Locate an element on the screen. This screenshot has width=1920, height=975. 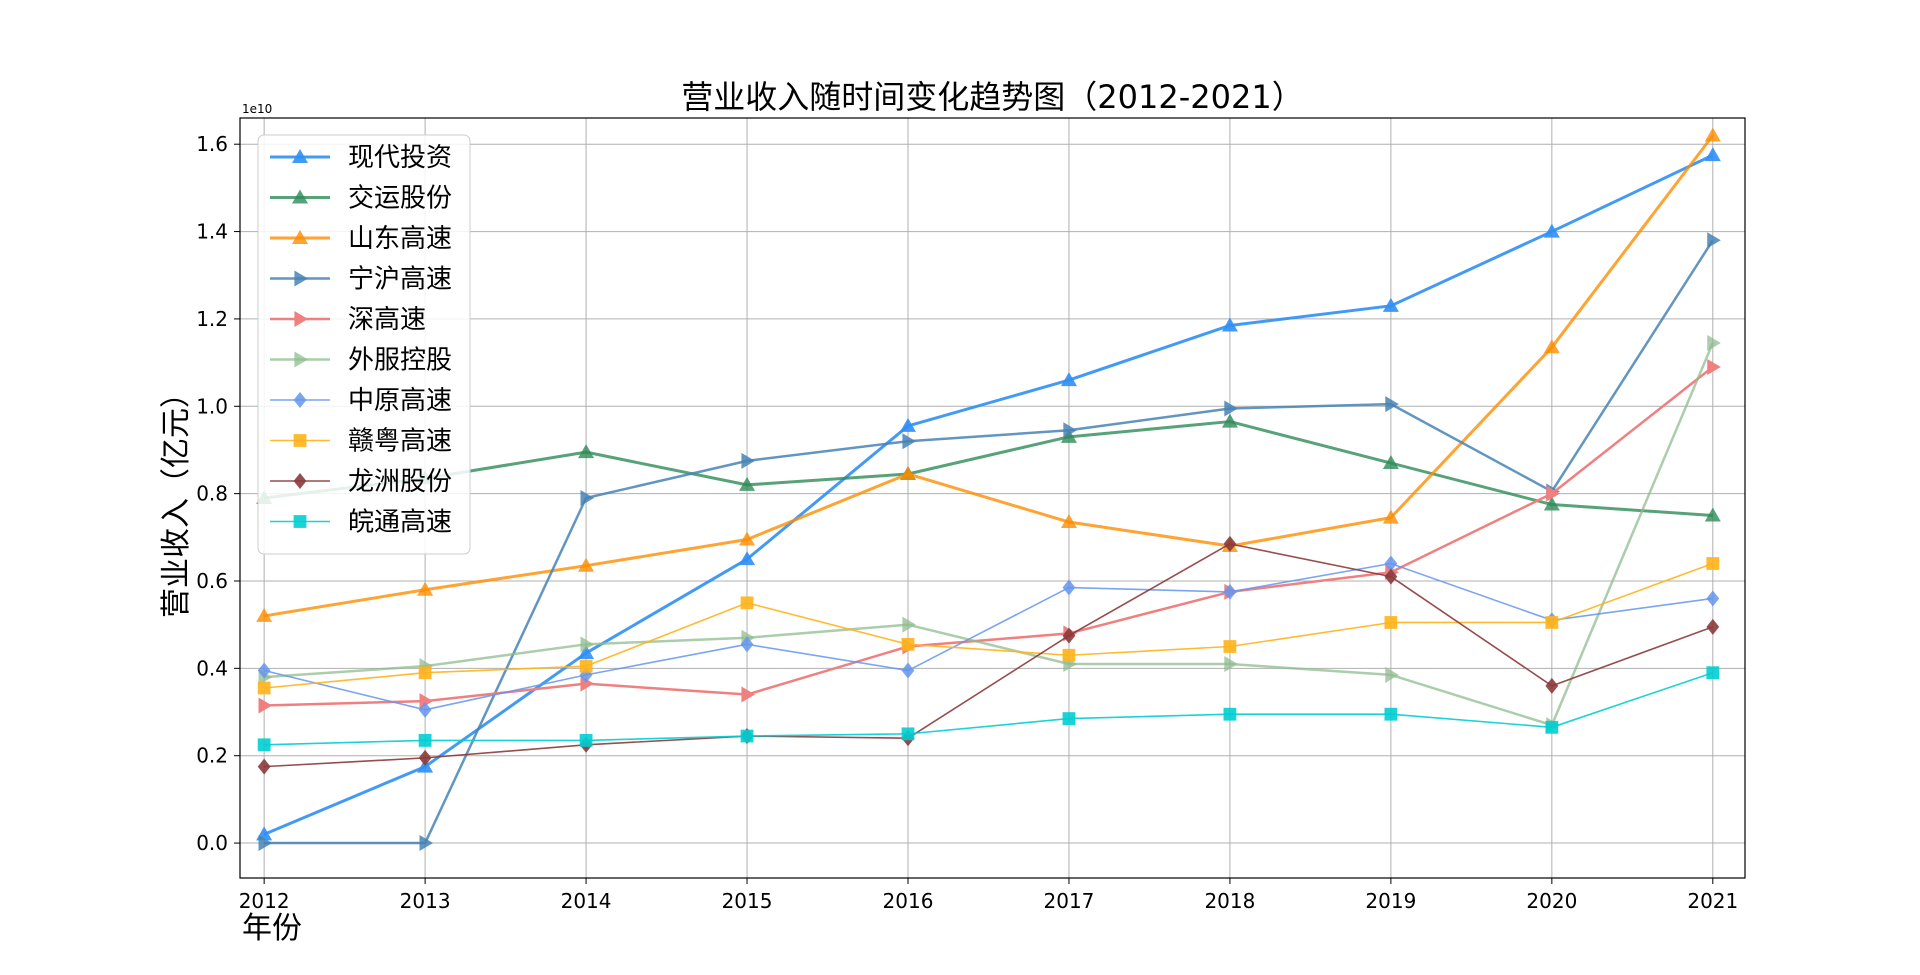
legend-item: 中原高速 is located at coordinates (361, 401).